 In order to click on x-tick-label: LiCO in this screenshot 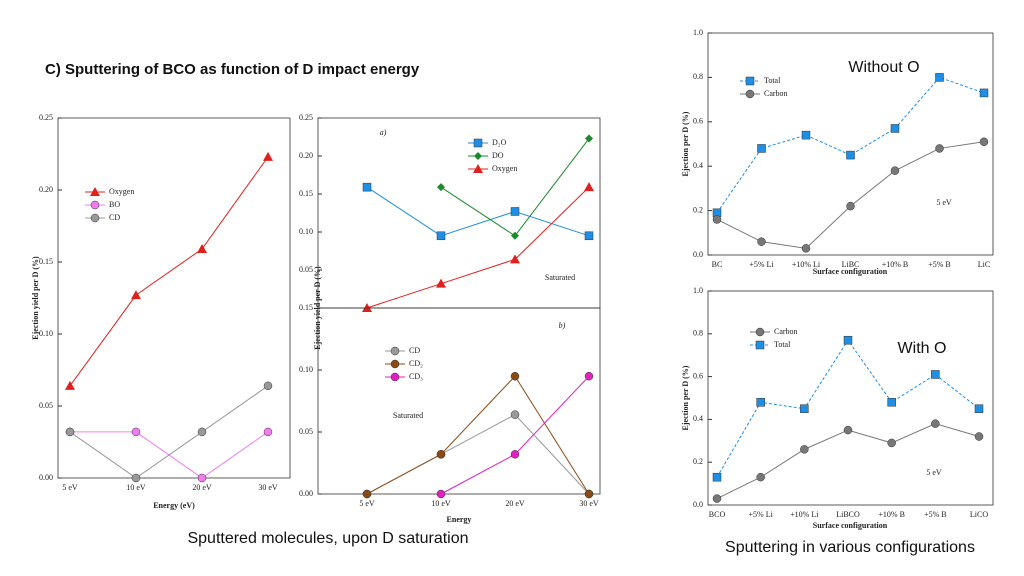, I will do `click(979, 514)`.